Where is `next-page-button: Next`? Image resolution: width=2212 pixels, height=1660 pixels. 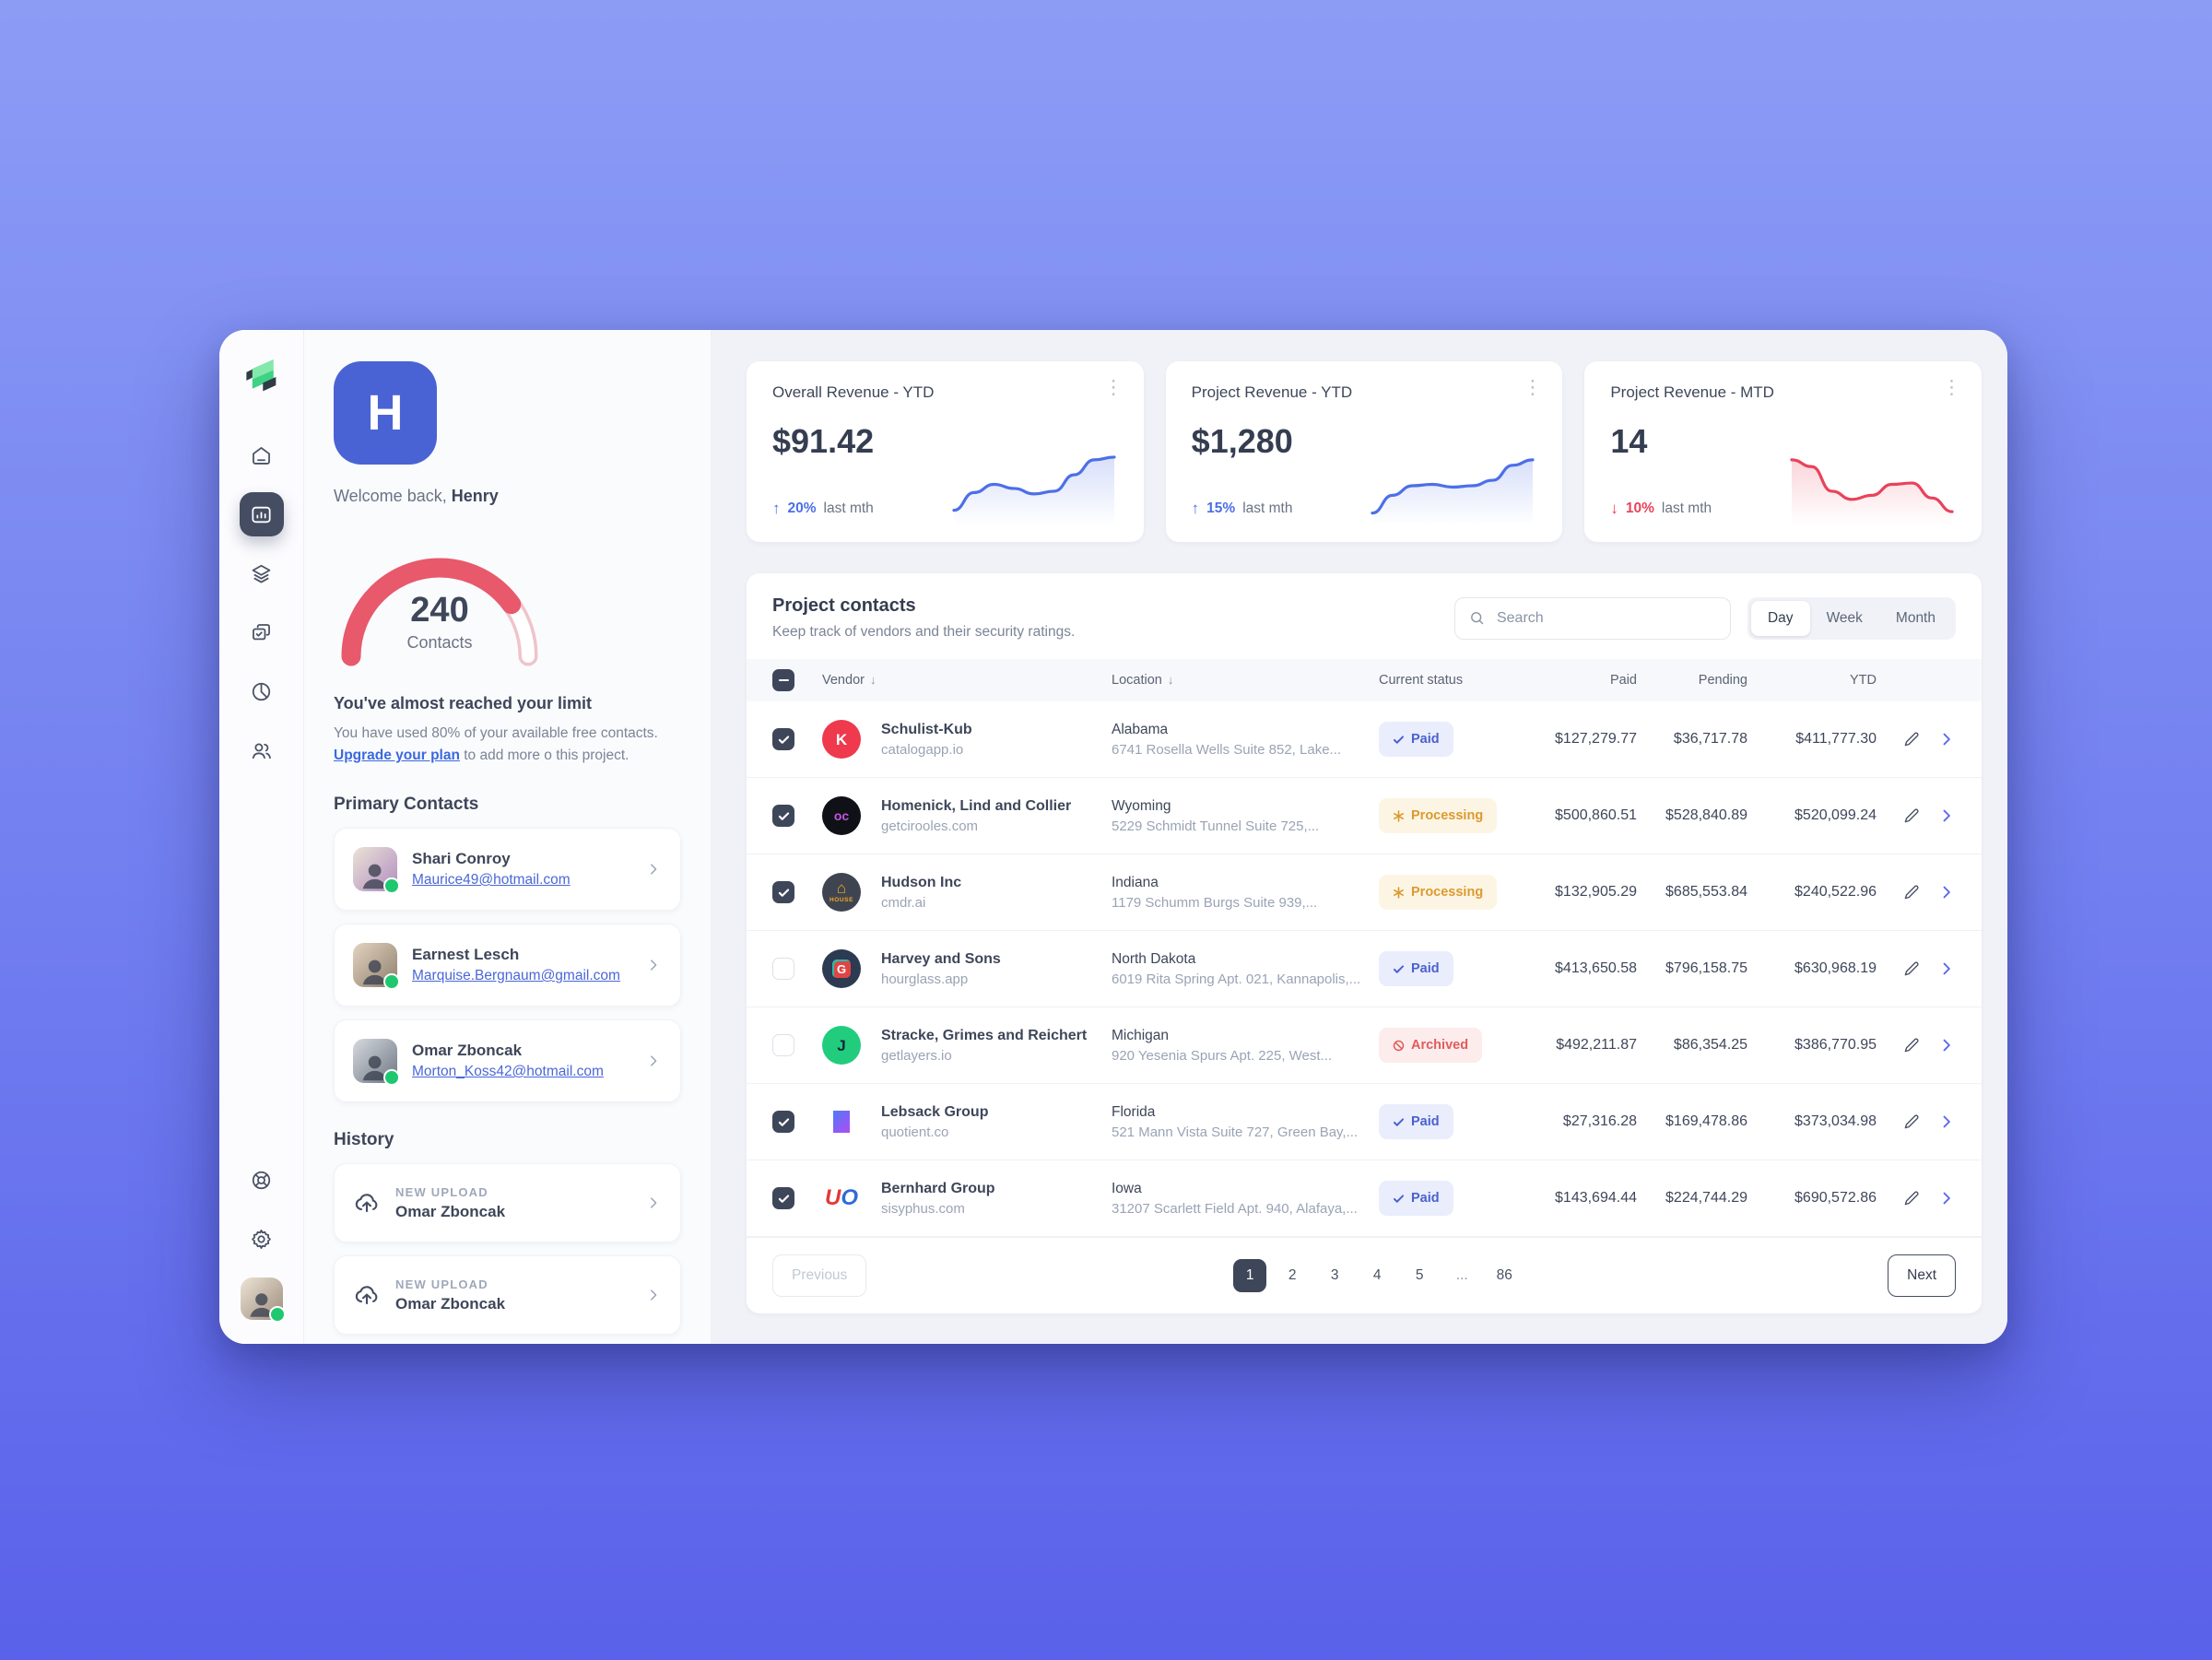 next-page-button: Next is located at coordinates (1922, 1275).